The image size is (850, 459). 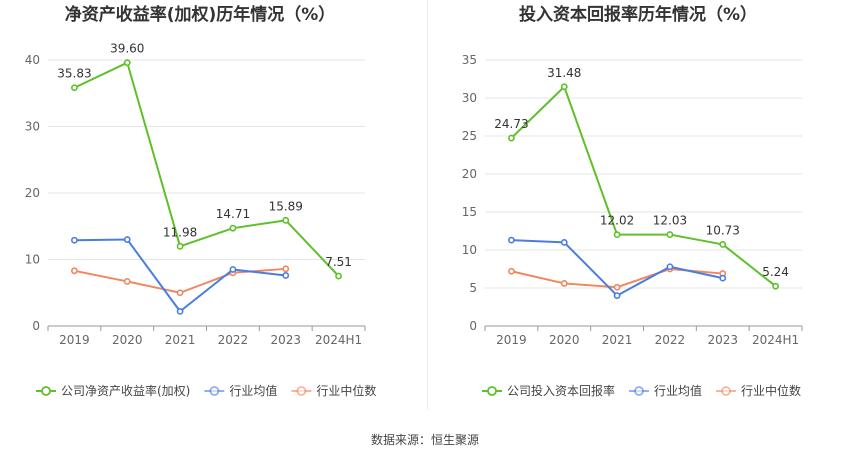 What do you see at coordinates (469, 250) in the screenshot?
I see `chart2-y-tick-label: 10` at bounding box center [469, 250].